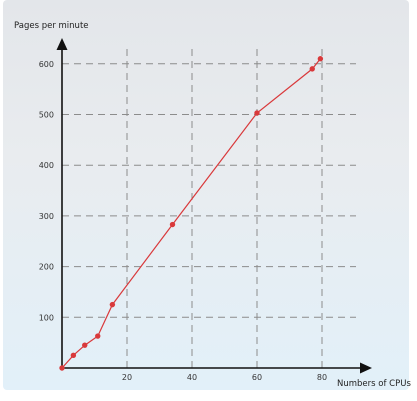  What do you see at coordinates (366, 368) in the screenshot?
I see `x-axis-arrow` at bounding box center [366, 368].